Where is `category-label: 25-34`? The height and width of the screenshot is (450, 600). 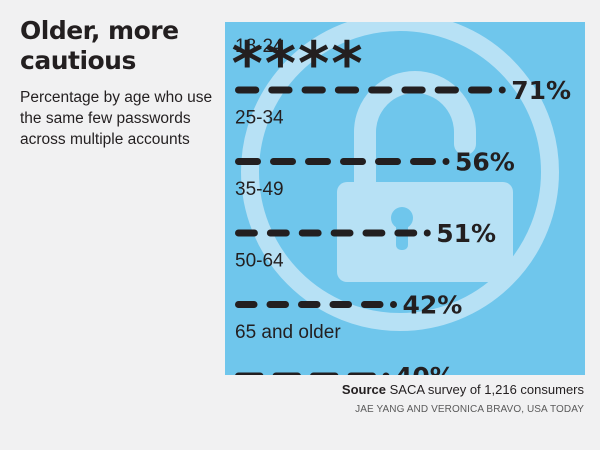
category-label: 25-34 is located at coordinates (259, 118).